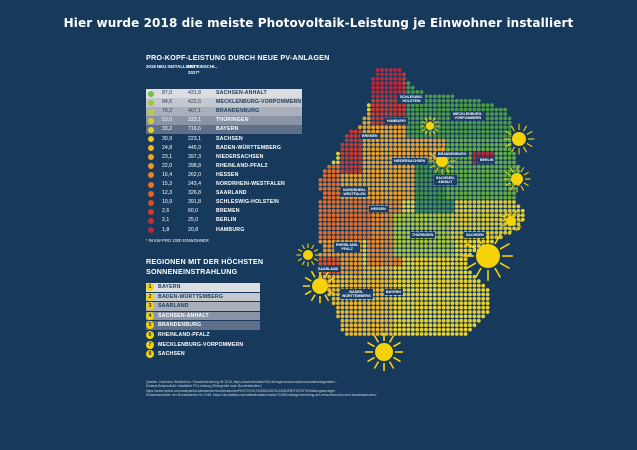 This screenshot has height=450, width=637. What do you see at coordinates (224, 193) in the screenshot?
I see `ranking-row: 12,3 326,8 SAARLAND` at bounding box center [224, 193].